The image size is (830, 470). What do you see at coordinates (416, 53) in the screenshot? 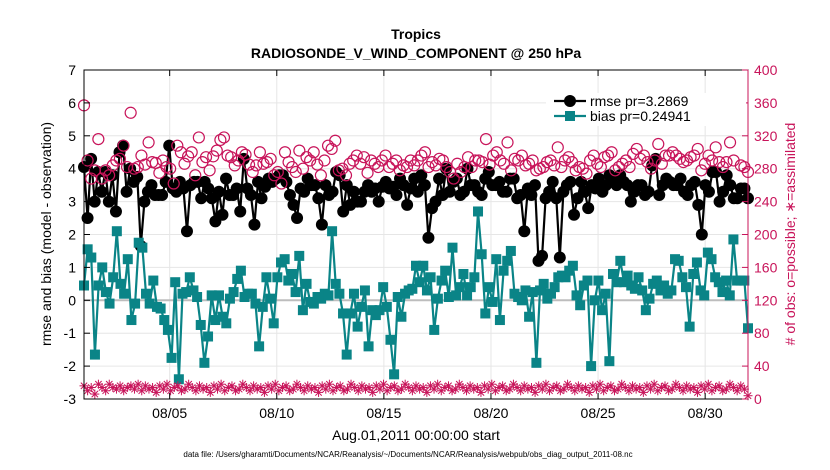
I see `chart-subtitle: RADIOSONDE_V_WIND_COMPONENT @ 250 hPa` at bounding box center [416, 53].